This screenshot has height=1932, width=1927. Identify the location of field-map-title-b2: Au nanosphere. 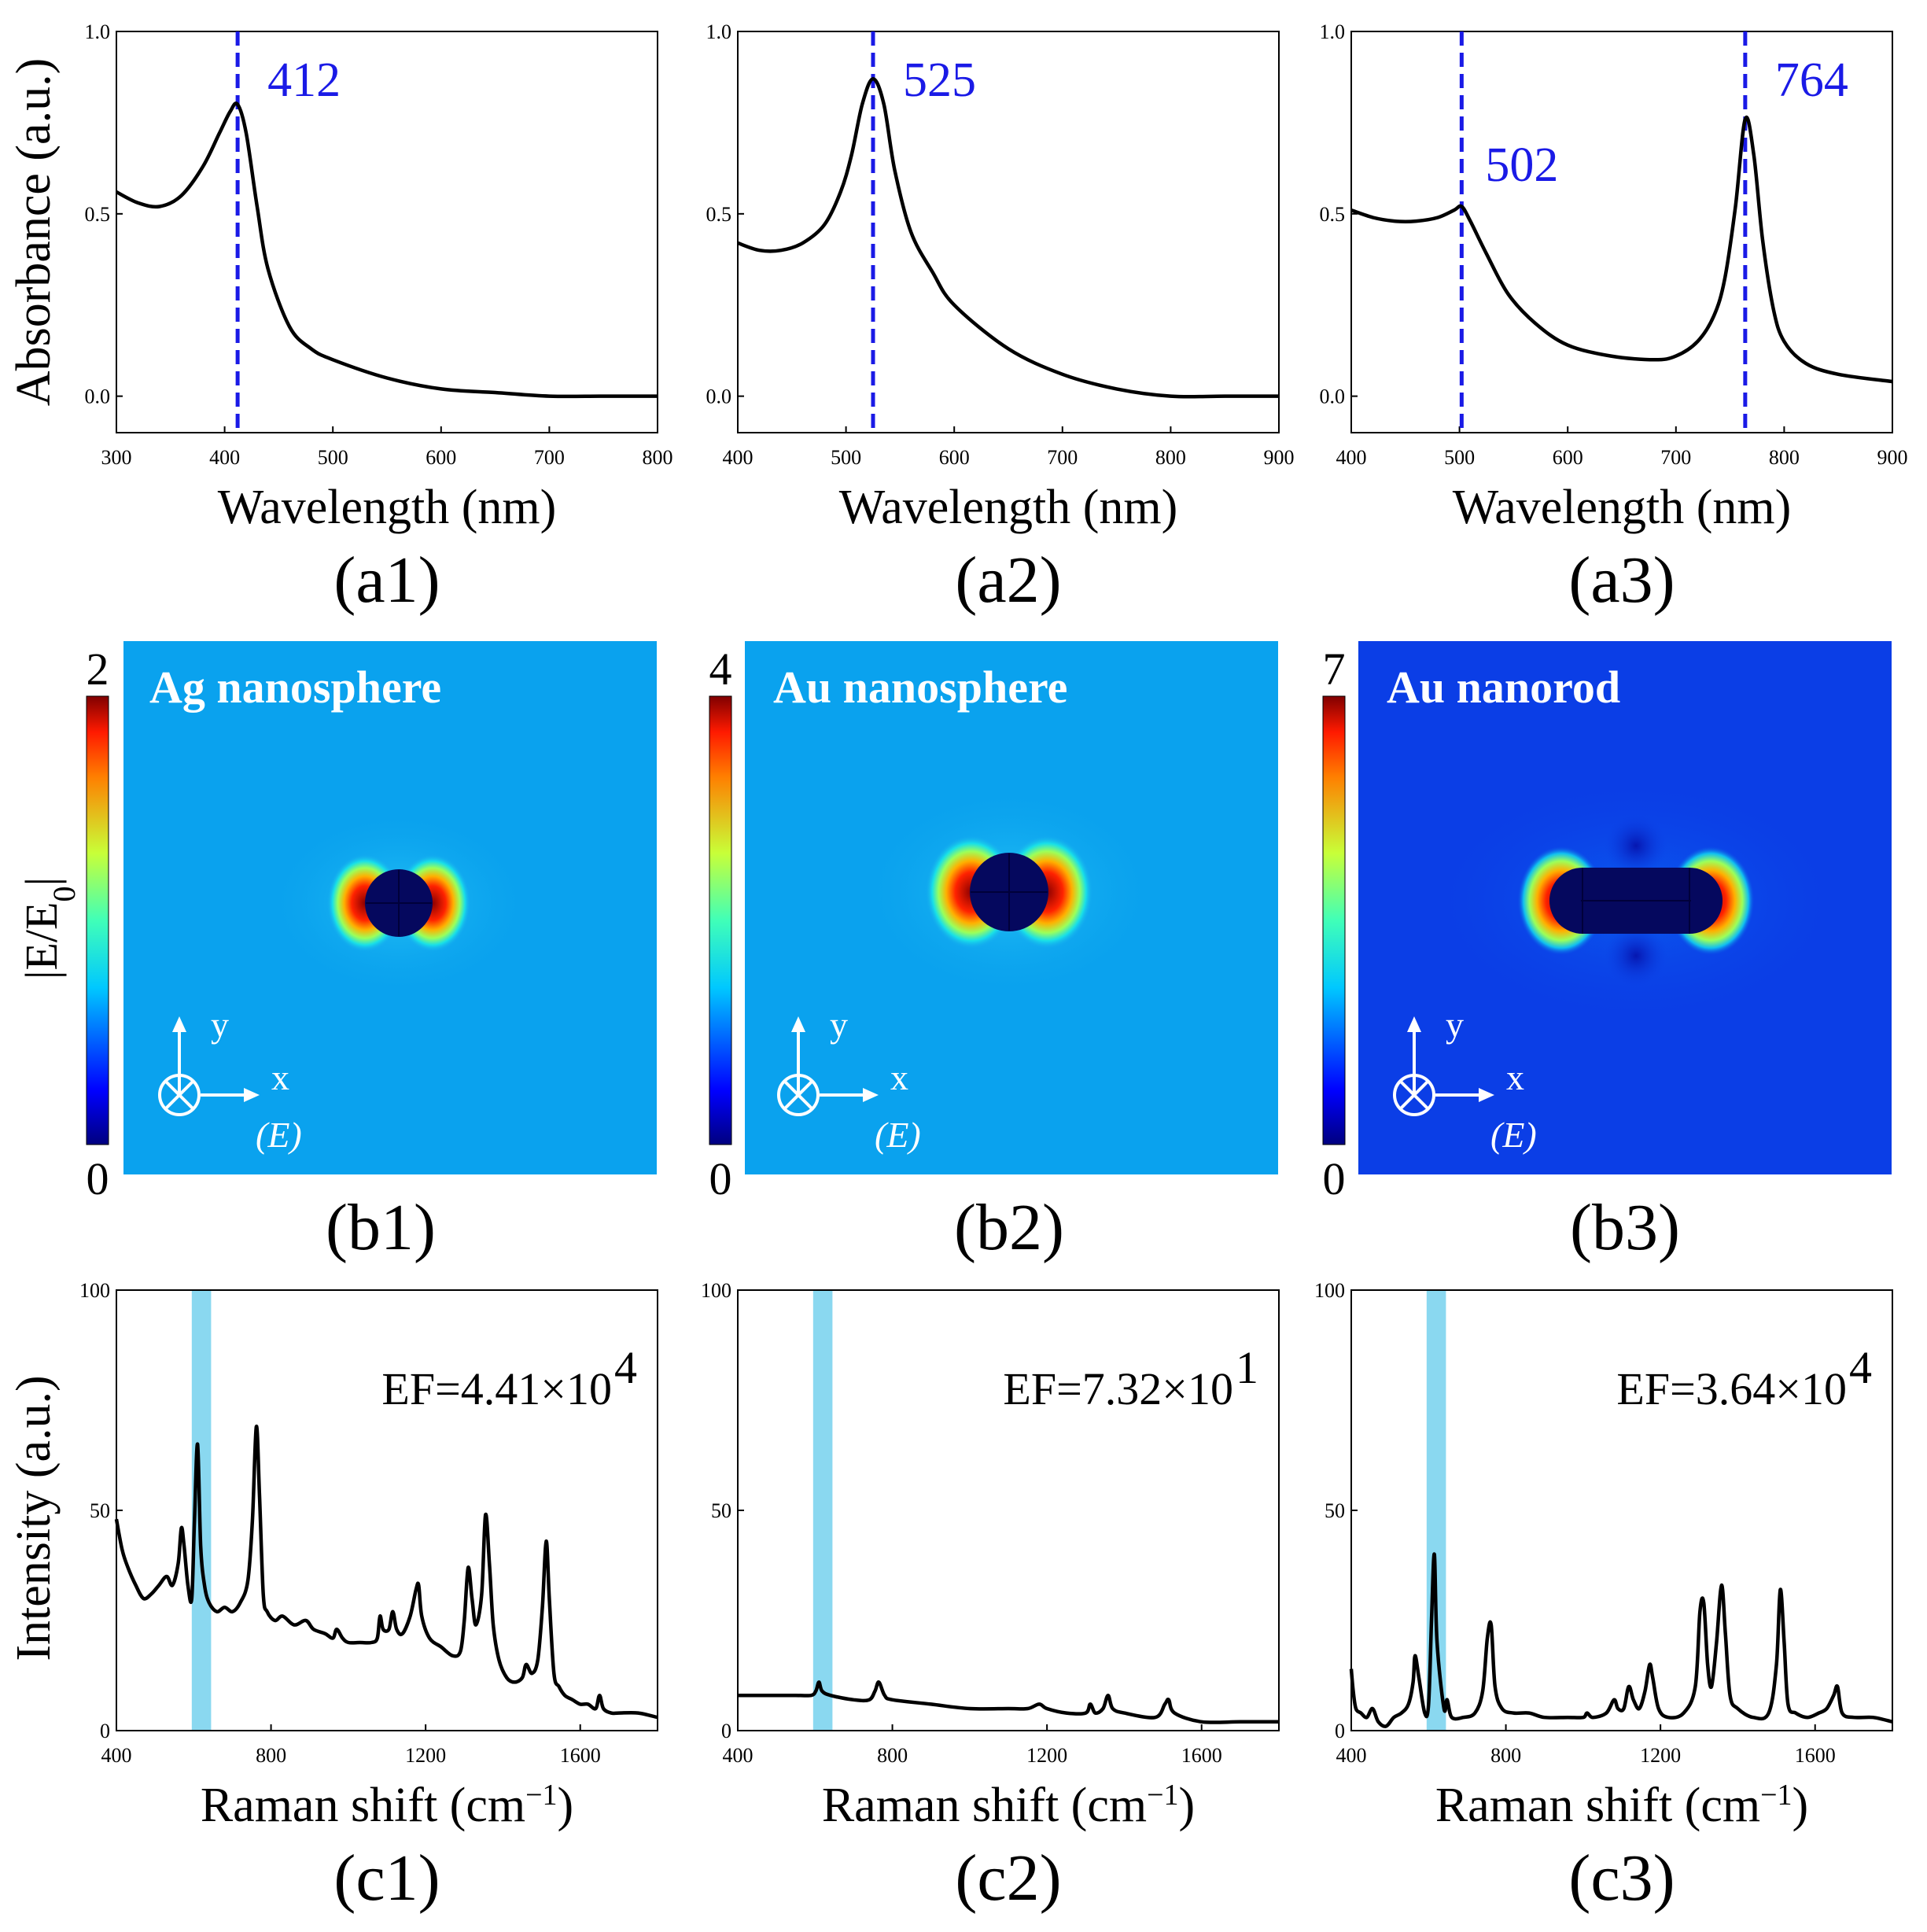
(920, 687).